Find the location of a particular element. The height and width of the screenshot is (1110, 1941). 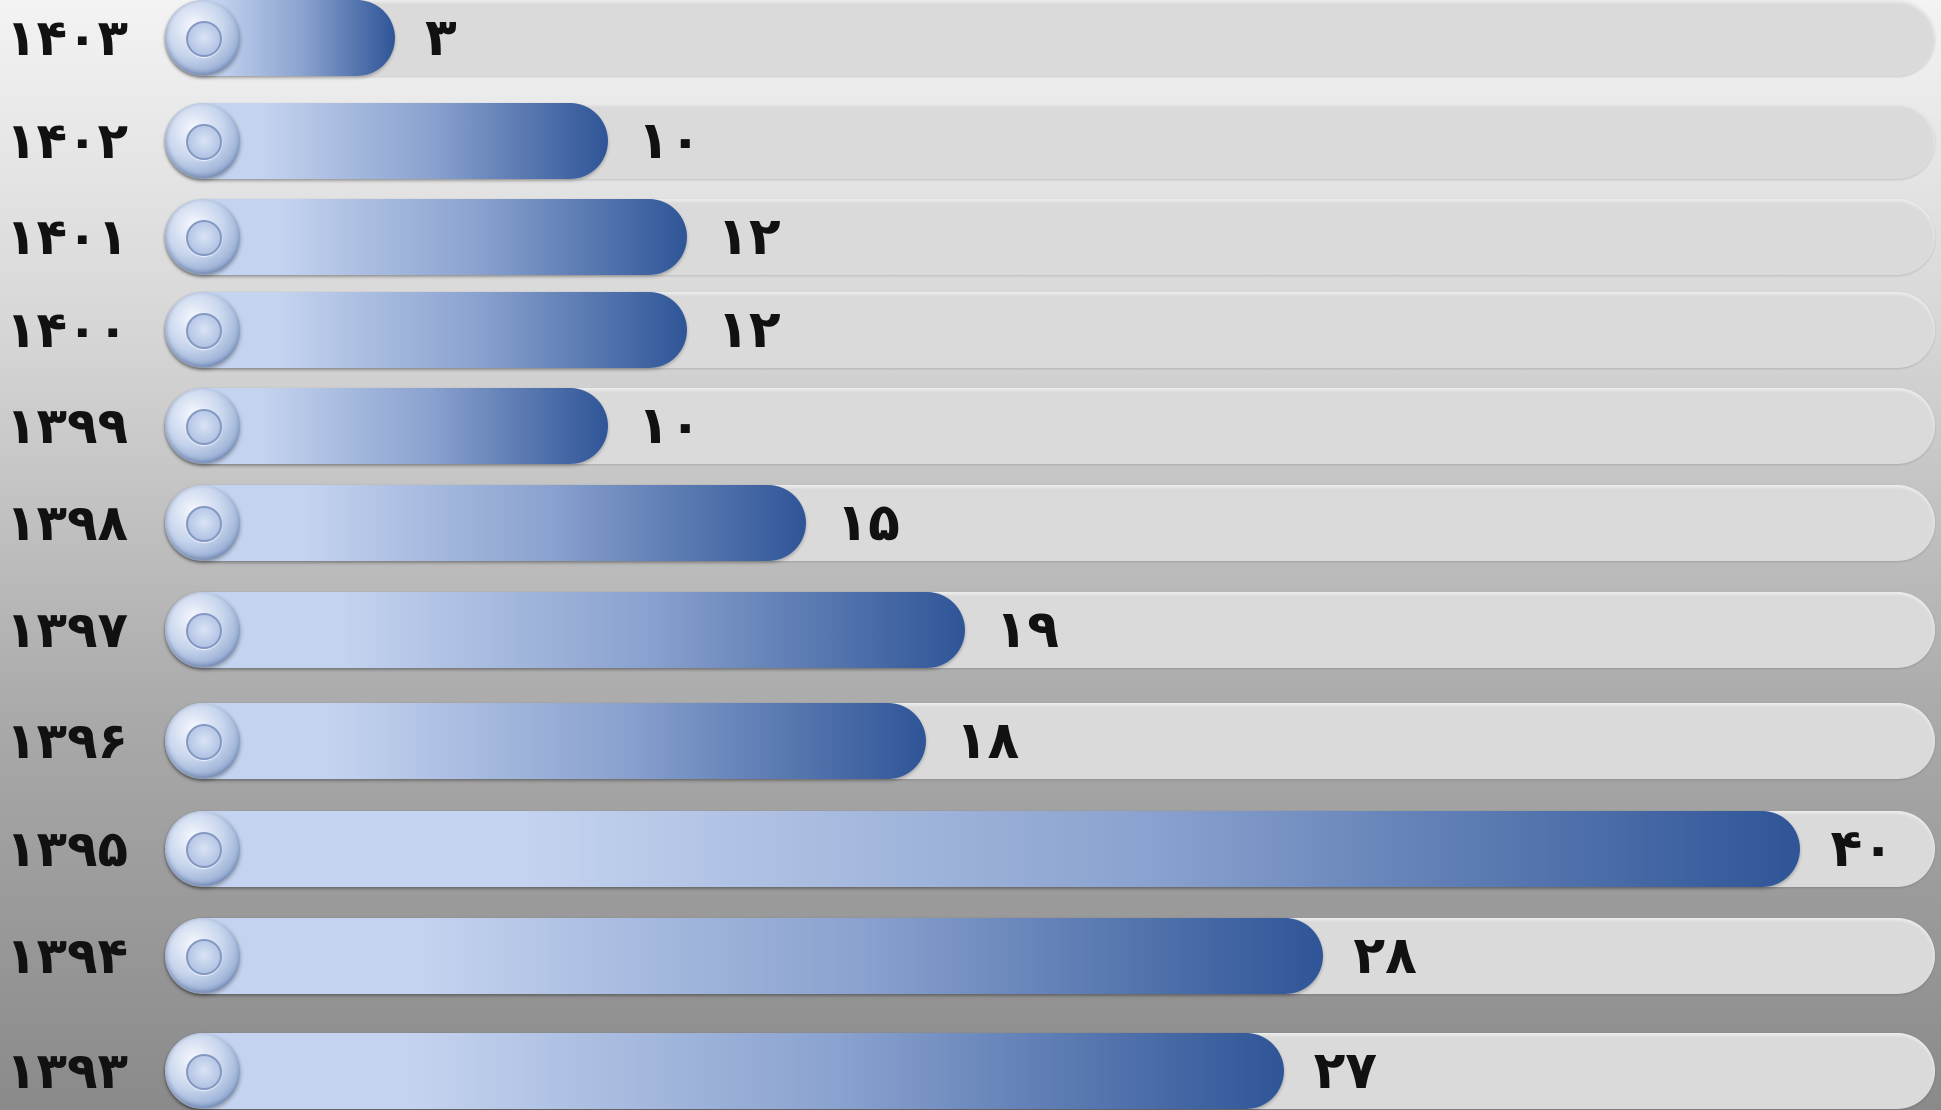

category-label: ۱۴۰۰ is located at coordinates (67, 330).